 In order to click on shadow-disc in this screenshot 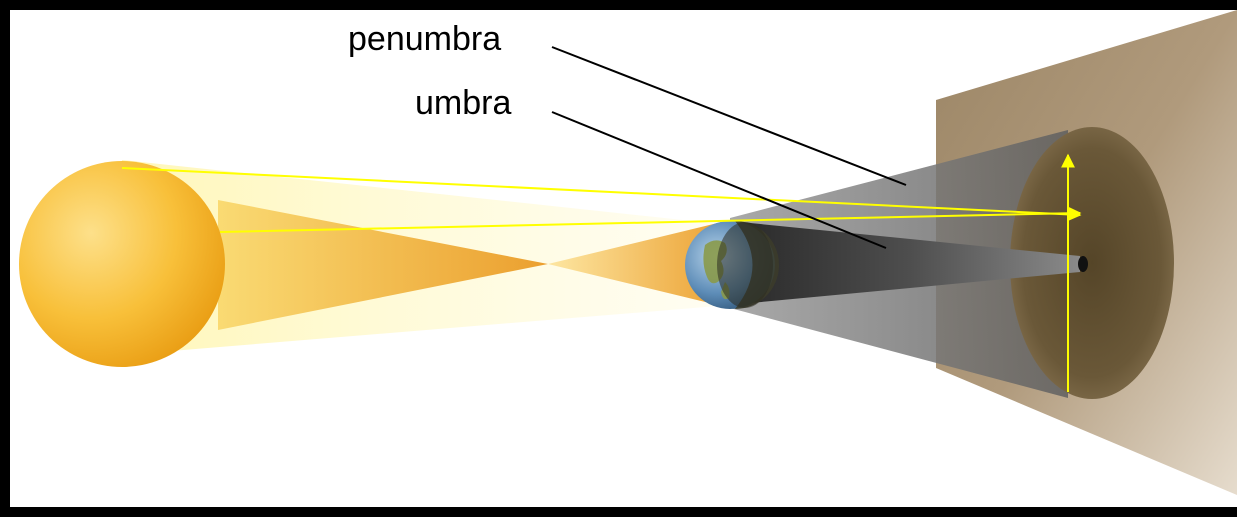, I will do `click(1092, 263)`.